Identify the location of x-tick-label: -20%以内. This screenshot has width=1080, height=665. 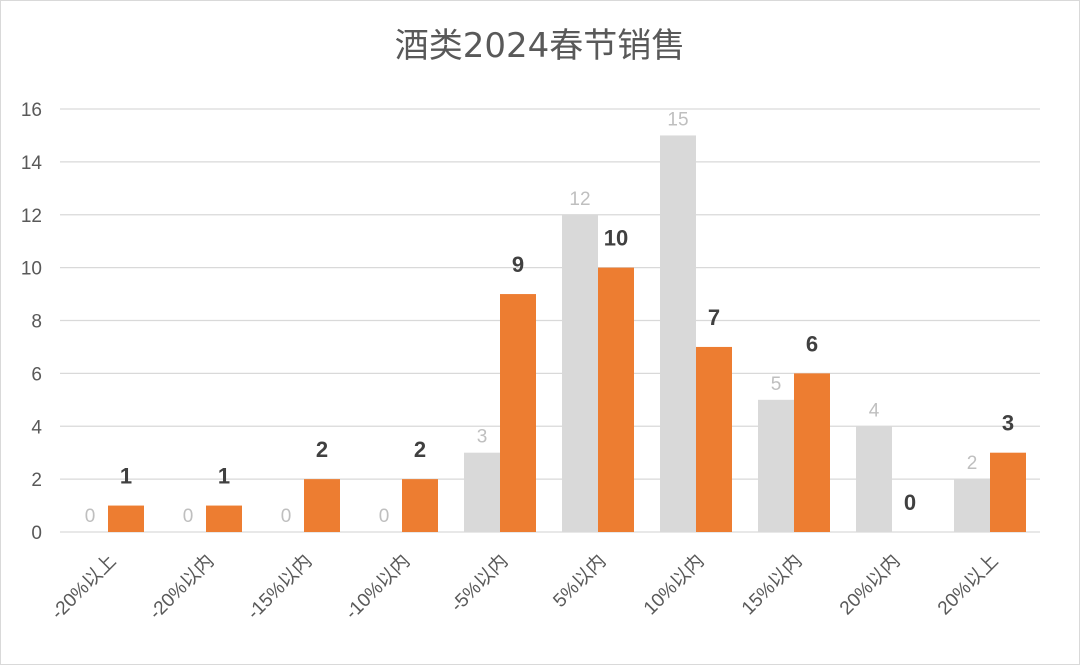
(182, 587).